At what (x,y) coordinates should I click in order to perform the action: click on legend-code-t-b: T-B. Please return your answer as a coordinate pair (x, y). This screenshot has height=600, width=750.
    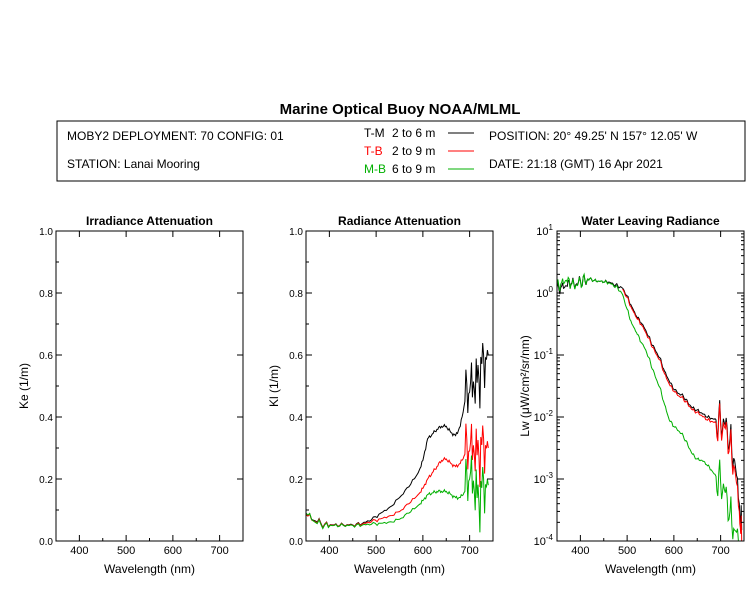
    Looking at the image, I should click on (373, 151).